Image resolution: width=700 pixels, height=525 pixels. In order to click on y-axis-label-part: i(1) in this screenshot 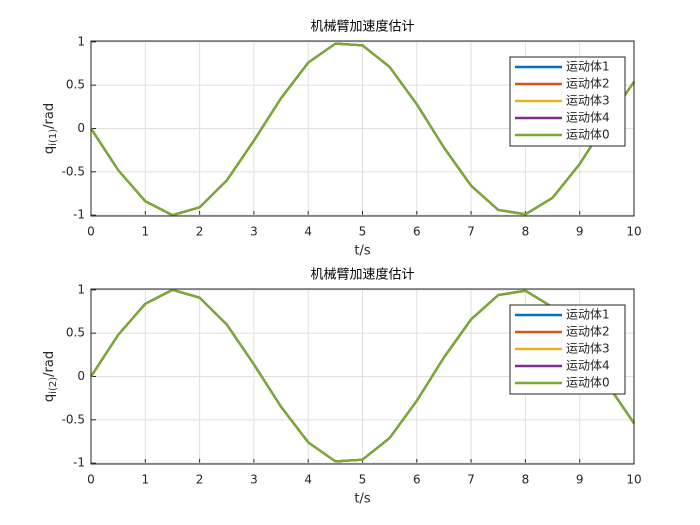, I will do `click(53, 137)`.